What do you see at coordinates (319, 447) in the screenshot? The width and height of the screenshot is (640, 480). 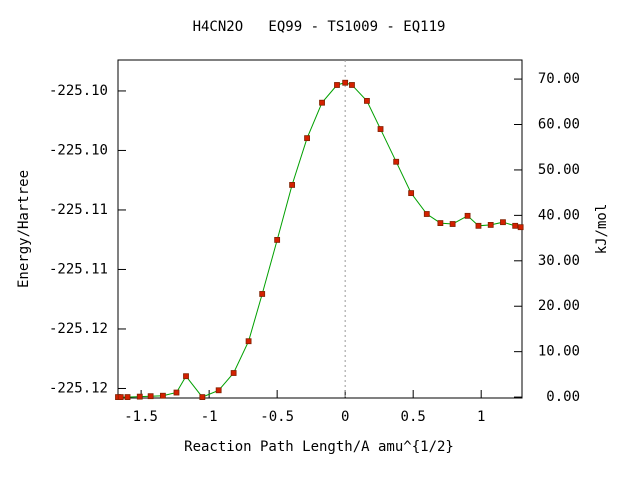 I see `x-axis-label: Reaction Path Length/A amu^{1/2}` at bounding box center [319, 447].